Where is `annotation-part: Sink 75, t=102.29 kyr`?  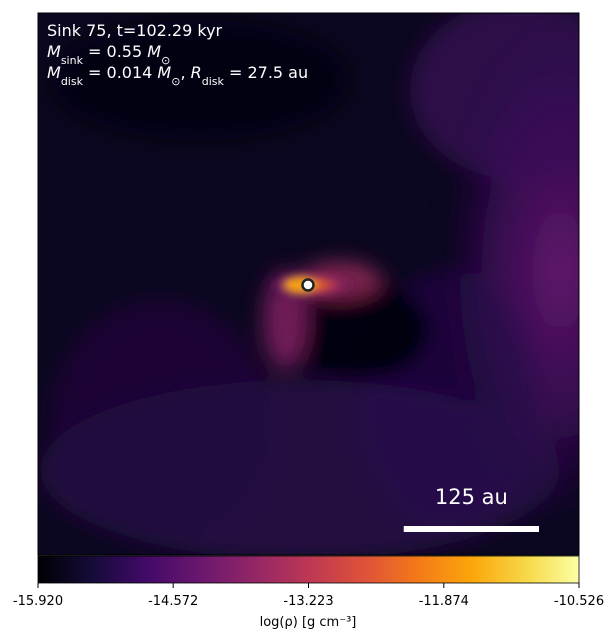 annotation-part: Sink 75, t=102.29 kyr is located at coordinates (135, 30).